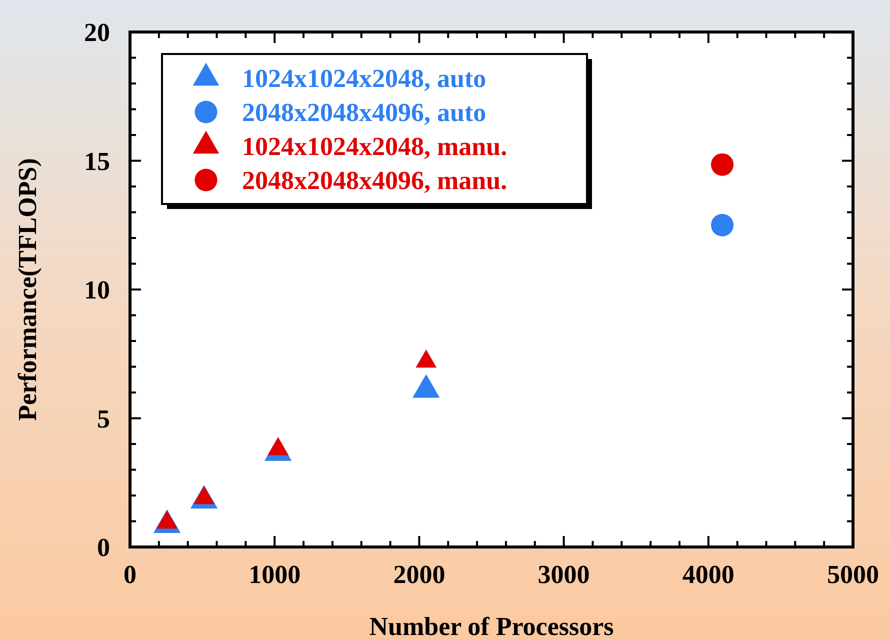 The height and width of the screenshot is (639, 890). What do you see at coordinates (375, 147) in the screenshot?
I see `legend-label: 1024x1024x2048, manu.` at bounding box center [375, 147].